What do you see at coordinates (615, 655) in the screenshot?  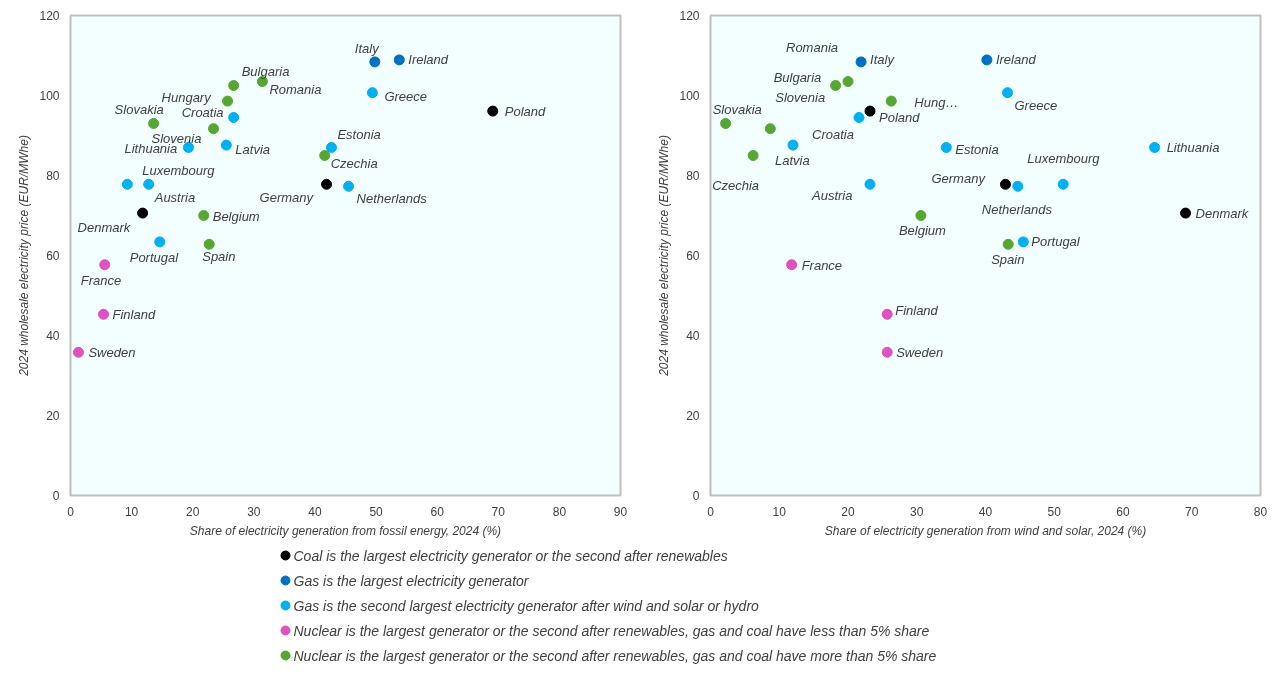 I see `legend-label: Nuclear is the largest generator or the second after renewables, gas and coal have more than 5% share` at bounding box center [615, 655].